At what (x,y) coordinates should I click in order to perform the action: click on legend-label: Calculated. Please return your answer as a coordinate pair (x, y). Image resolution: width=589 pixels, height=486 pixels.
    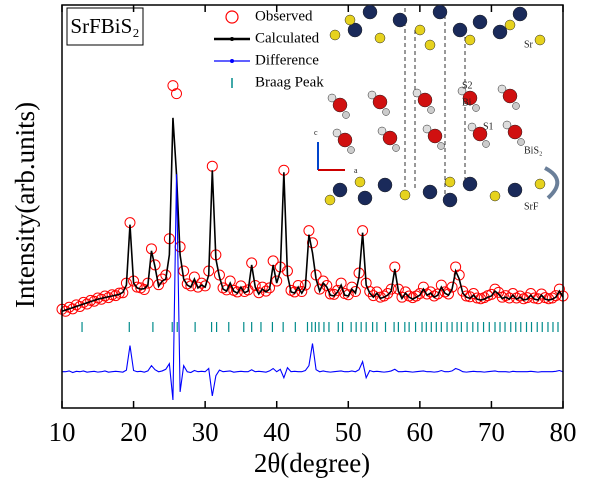
    Looking at the image, I should click on (287, 38).